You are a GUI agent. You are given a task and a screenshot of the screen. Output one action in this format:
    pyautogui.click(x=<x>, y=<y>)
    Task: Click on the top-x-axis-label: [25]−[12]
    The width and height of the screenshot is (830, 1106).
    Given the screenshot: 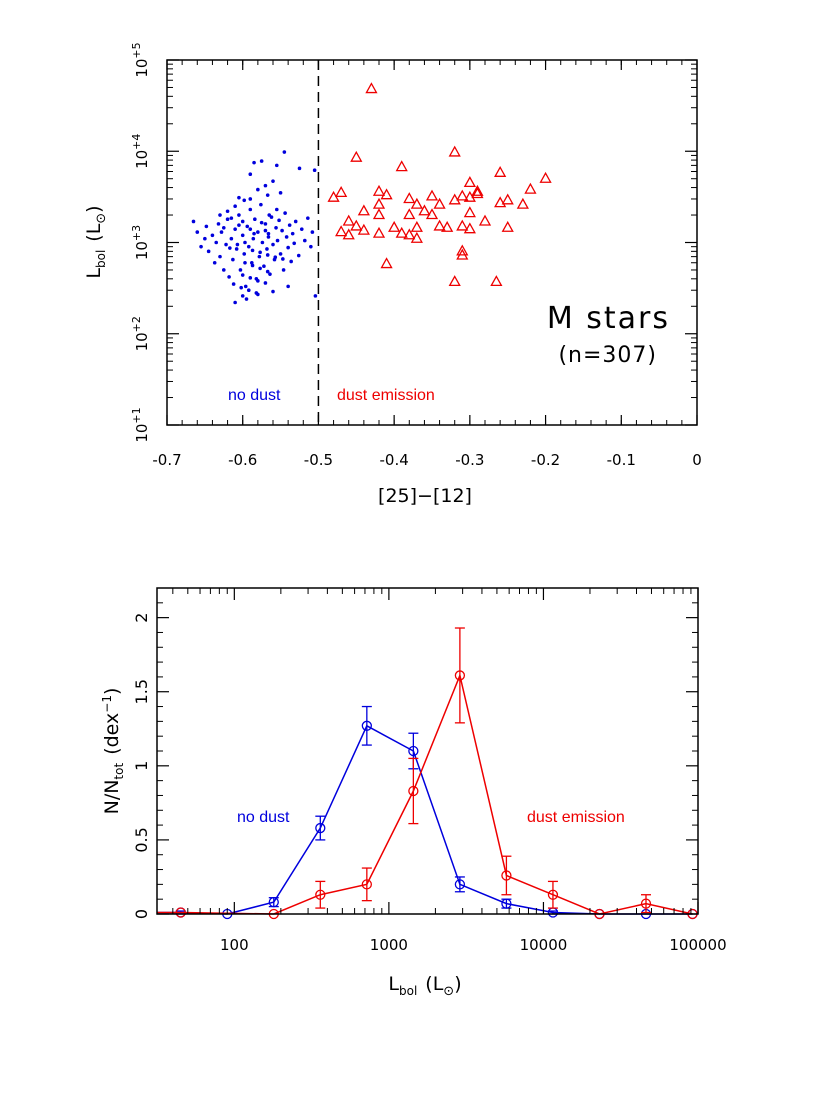 What is the action you would take?
    pyautogui.click(x=425, y=496)
    